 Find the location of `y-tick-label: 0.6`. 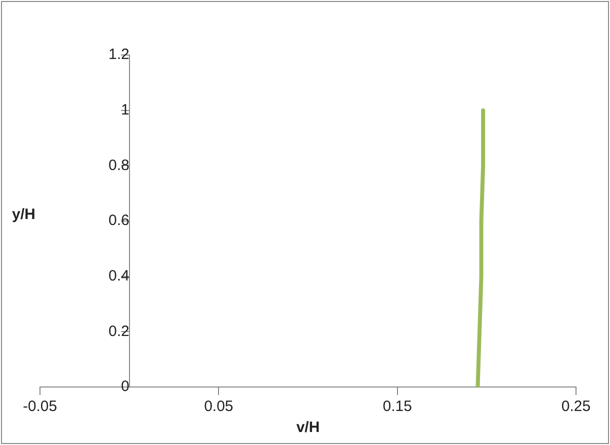

y-tick-label: 0.6 is located at coordinates (119, 221).